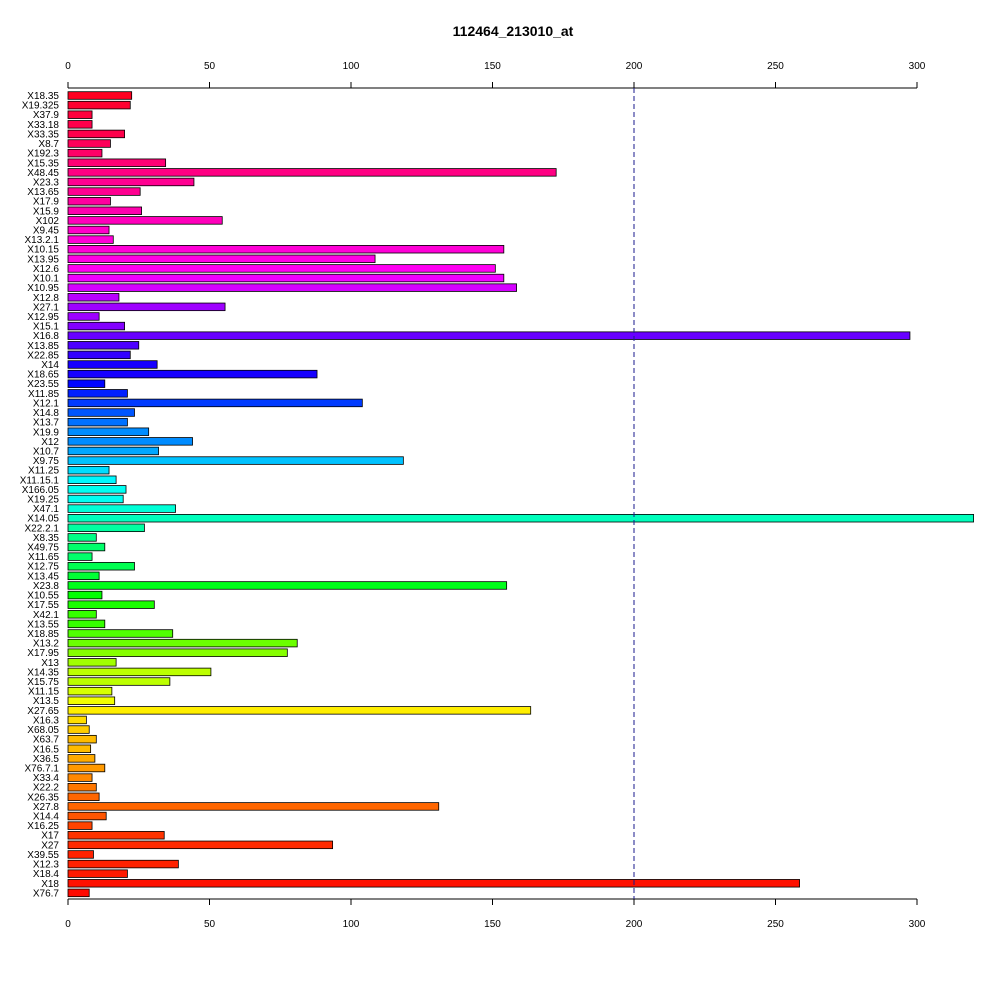 The height and width of the screenshot is (1000, 1000). What do you see at coordinates (80, 825) in the screenshot?
I see `bar-X16.25` at bounding box center [80, 825].